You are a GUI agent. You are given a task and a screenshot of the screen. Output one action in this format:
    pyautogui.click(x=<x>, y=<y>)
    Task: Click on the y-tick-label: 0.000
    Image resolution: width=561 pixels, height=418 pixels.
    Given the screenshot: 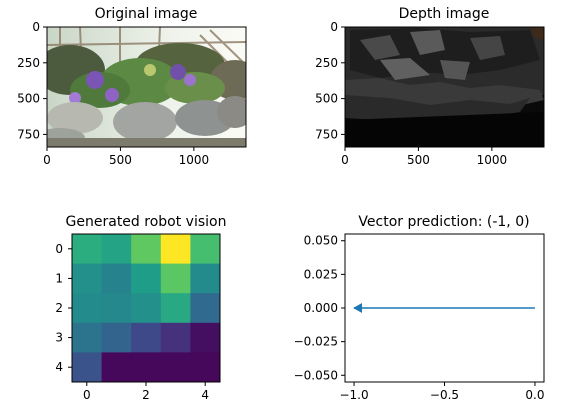 What is the action you would take?
    pyautogui.click(x=321, y=308)
    